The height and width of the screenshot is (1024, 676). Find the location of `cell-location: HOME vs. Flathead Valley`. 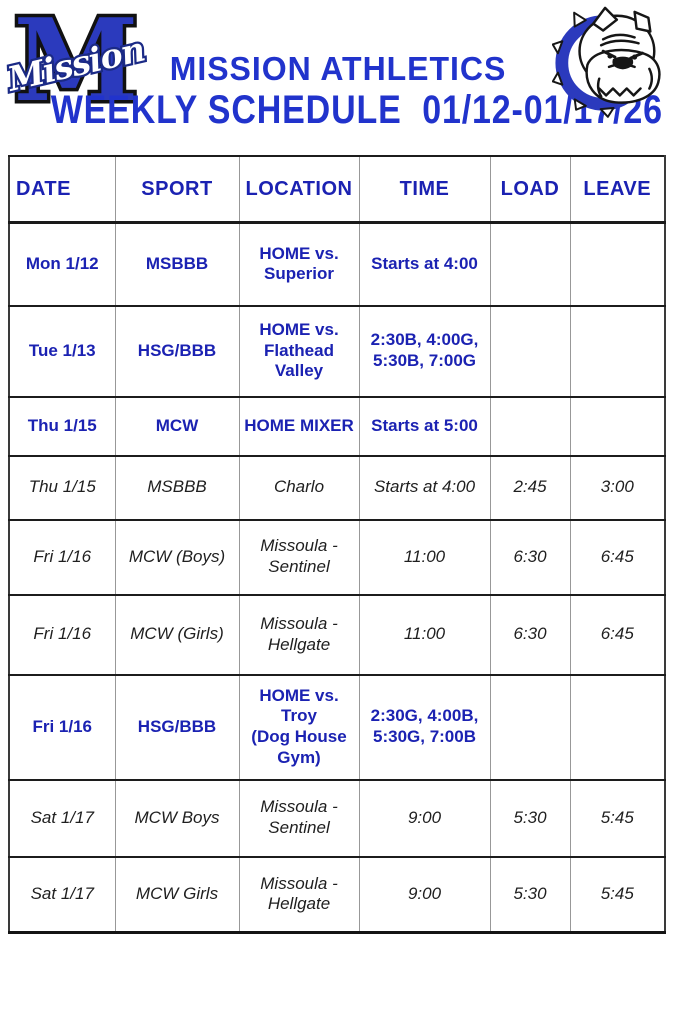

cell-location: HOME vs. Flathead Valley is located at coordinates (298, 350).